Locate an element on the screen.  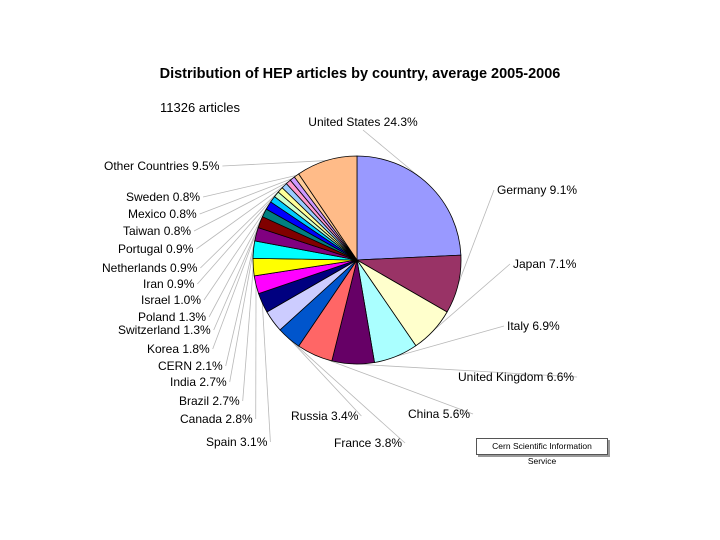
slice-label-brazil: Brazil 2.7% is located at coordinates (209, 401).